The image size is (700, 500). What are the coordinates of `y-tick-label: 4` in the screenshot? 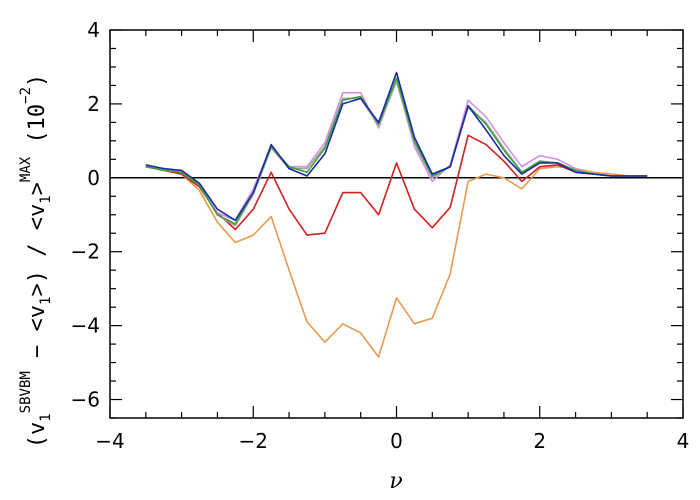 It's located at (93, 30).